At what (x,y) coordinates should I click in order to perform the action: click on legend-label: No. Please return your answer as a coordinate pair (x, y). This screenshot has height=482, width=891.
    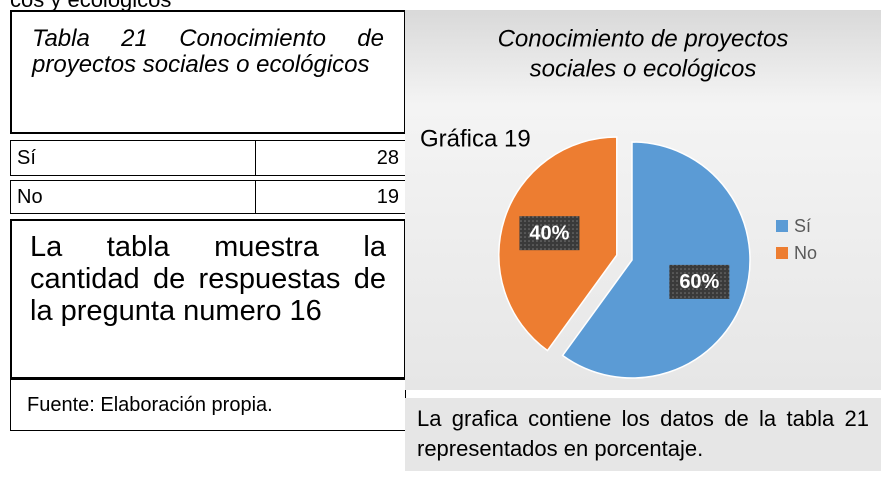
    Looking at the image, I should click on (805, 253).